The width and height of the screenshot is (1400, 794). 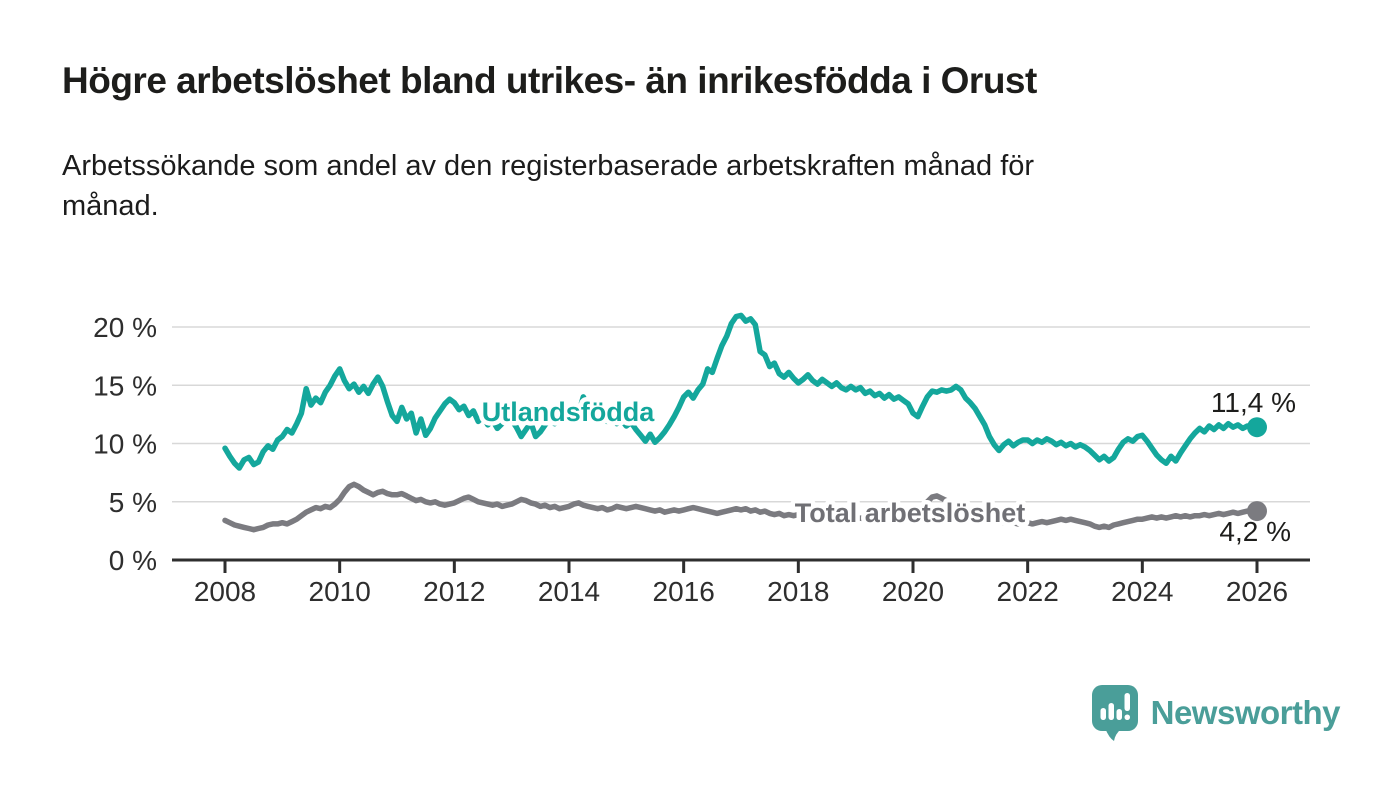 What do you see at coordinates (225, 591) in the screenshot?
I see `x-tick-label: 2008` at bounding box center [225, 591].